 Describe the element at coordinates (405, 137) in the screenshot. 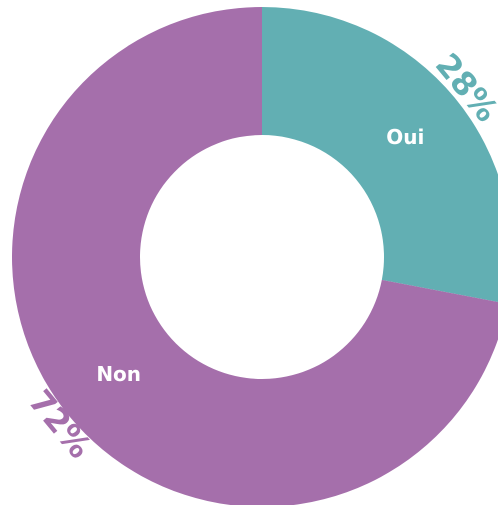

I see `slice-label: Oui` at that location.